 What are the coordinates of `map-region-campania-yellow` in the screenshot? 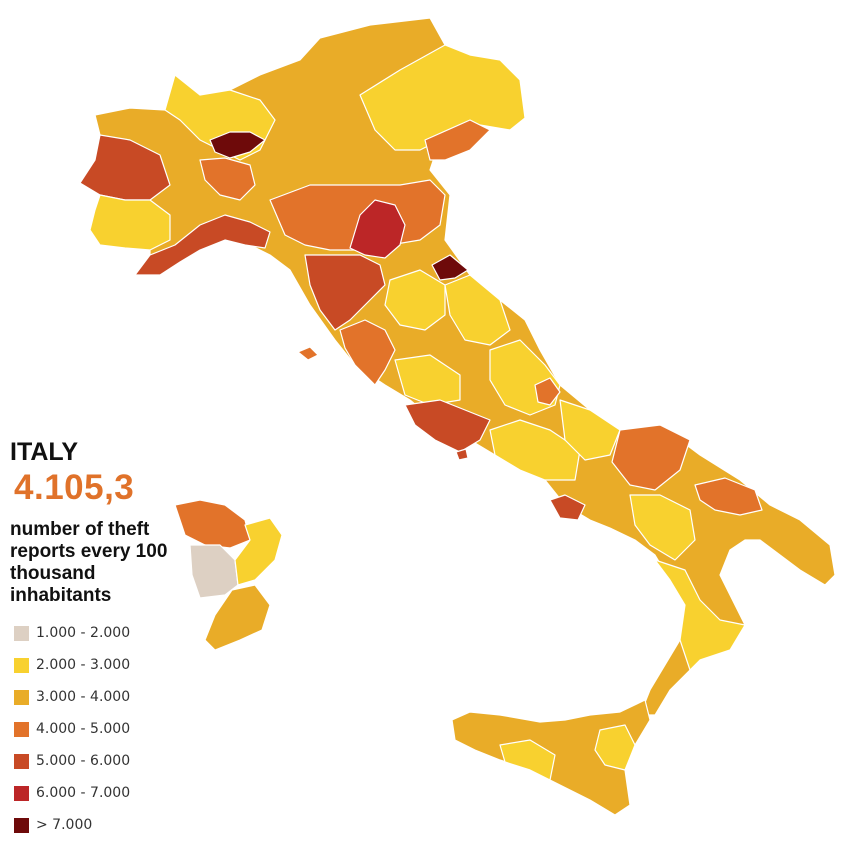 It's located at (535, 450).